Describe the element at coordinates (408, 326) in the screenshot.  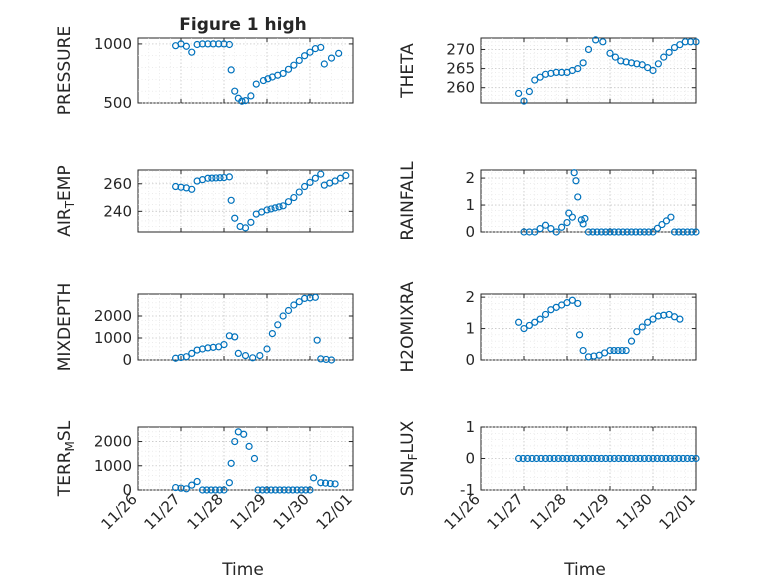
I see `y-axis-label: H2OMIXRA` at that location.